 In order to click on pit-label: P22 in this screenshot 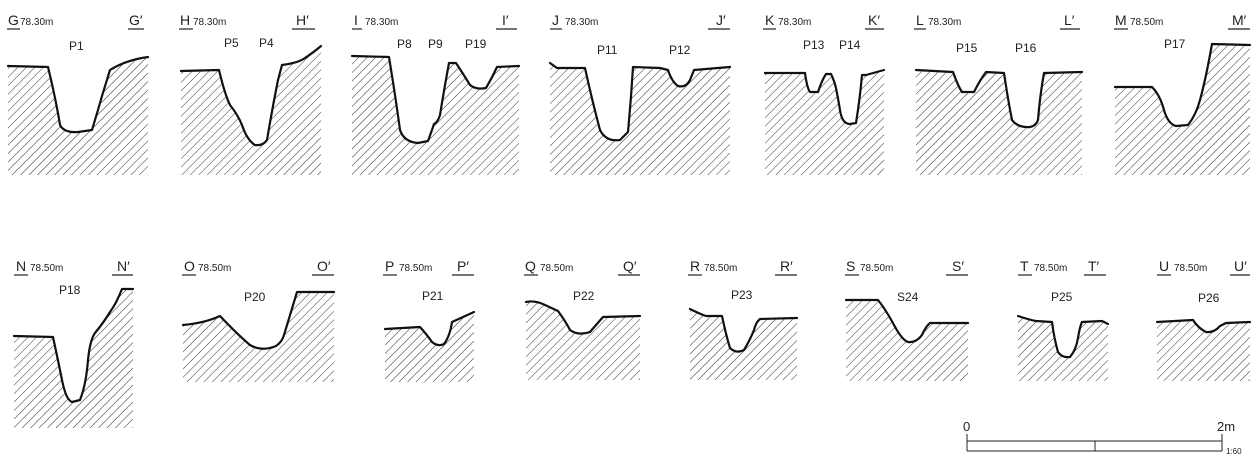, I will do `click(584, 296)`.